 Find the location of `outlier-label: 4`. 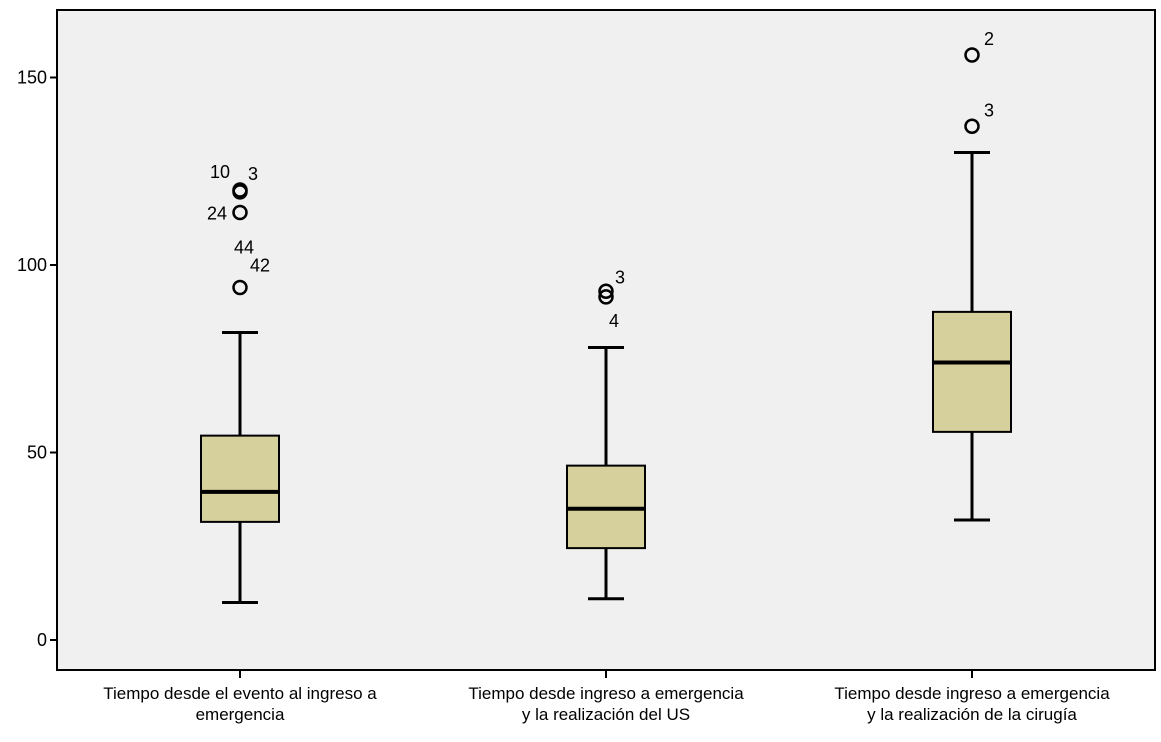

outlier-label: 4 is located at coordinates (614, 321).